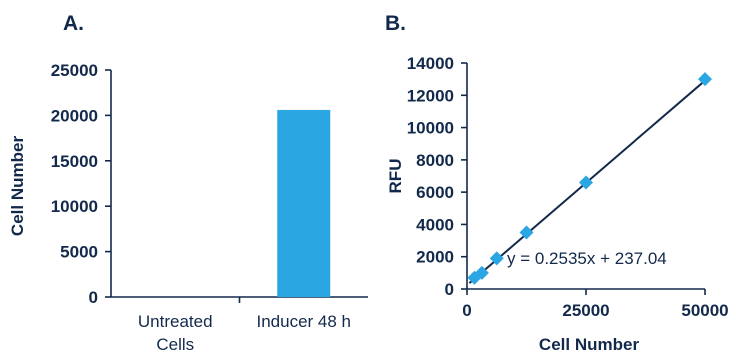 The width and height of the screenshot is (736, 356). I want to click on panel-a-bars, so click(304, 203).